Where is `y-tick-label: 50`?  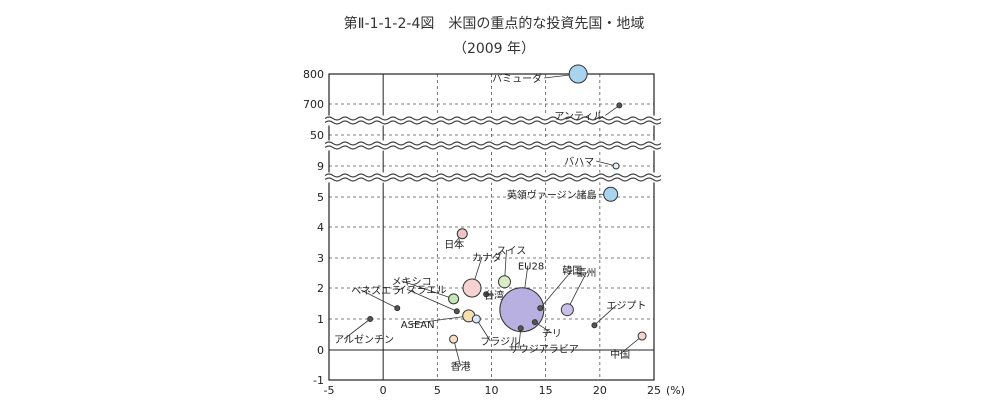 y-tick-label: 50 is located at coordinates (317, 135).